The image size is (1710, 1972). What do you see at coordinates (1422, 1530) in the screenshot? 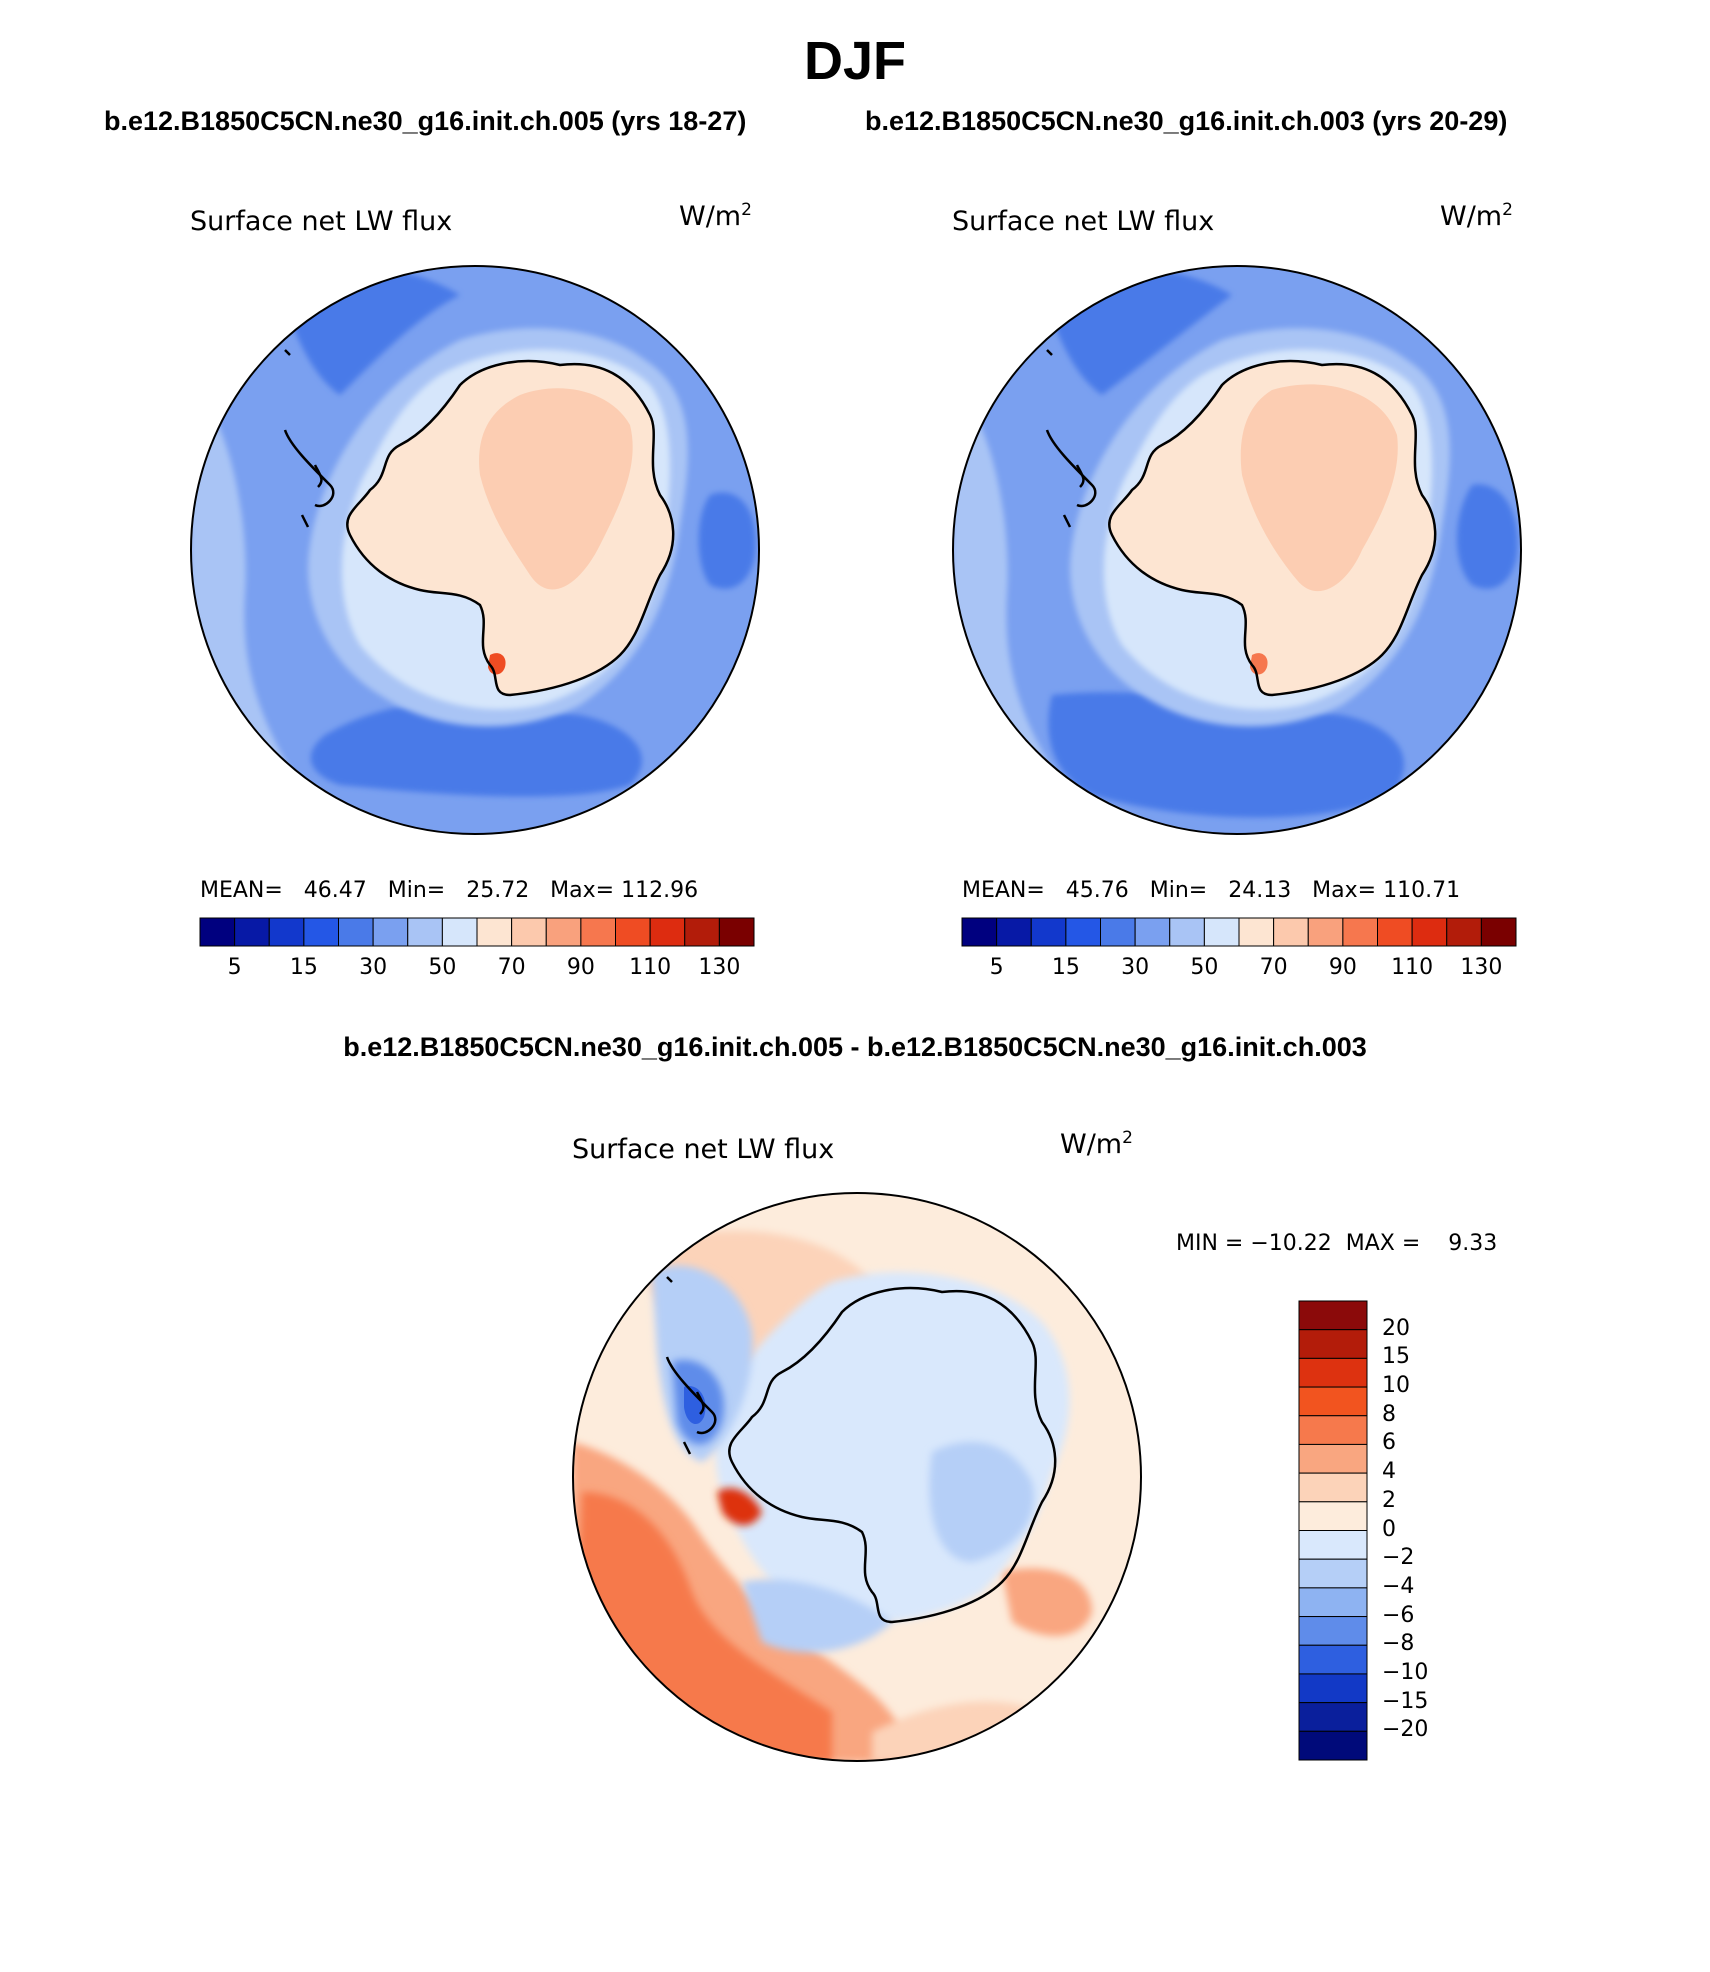
I see `panel3-colorbar-labels: 20 15 10 8 6 4 2 0 −2 −4 −6 −8 −10 −15 −20` at bounding box center [1422, 1530].